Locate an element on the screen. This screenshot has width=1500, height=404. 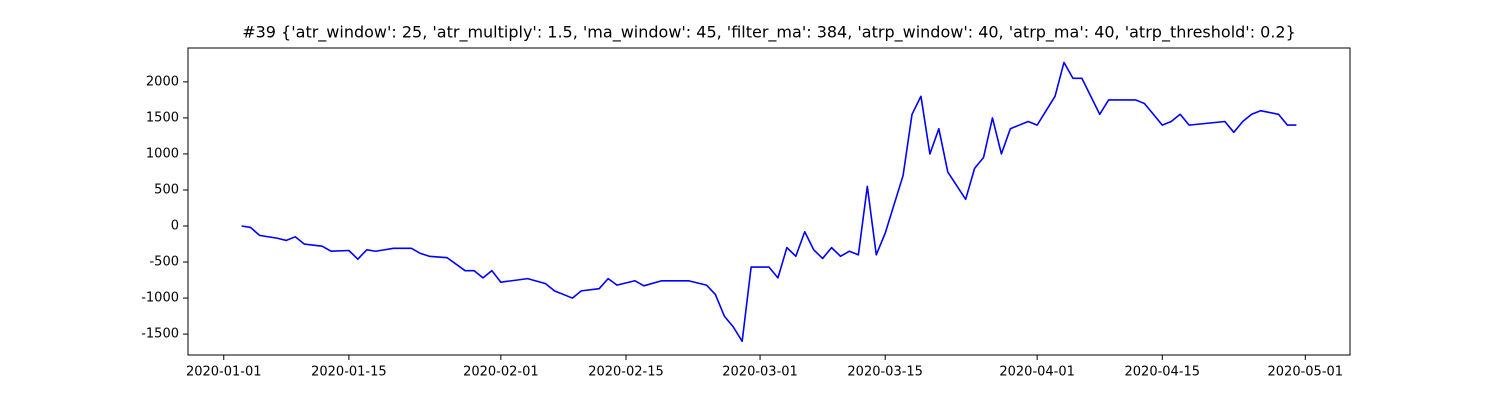
x-tick-label: 2020-04-15 is located at coordinates (1163, 372).